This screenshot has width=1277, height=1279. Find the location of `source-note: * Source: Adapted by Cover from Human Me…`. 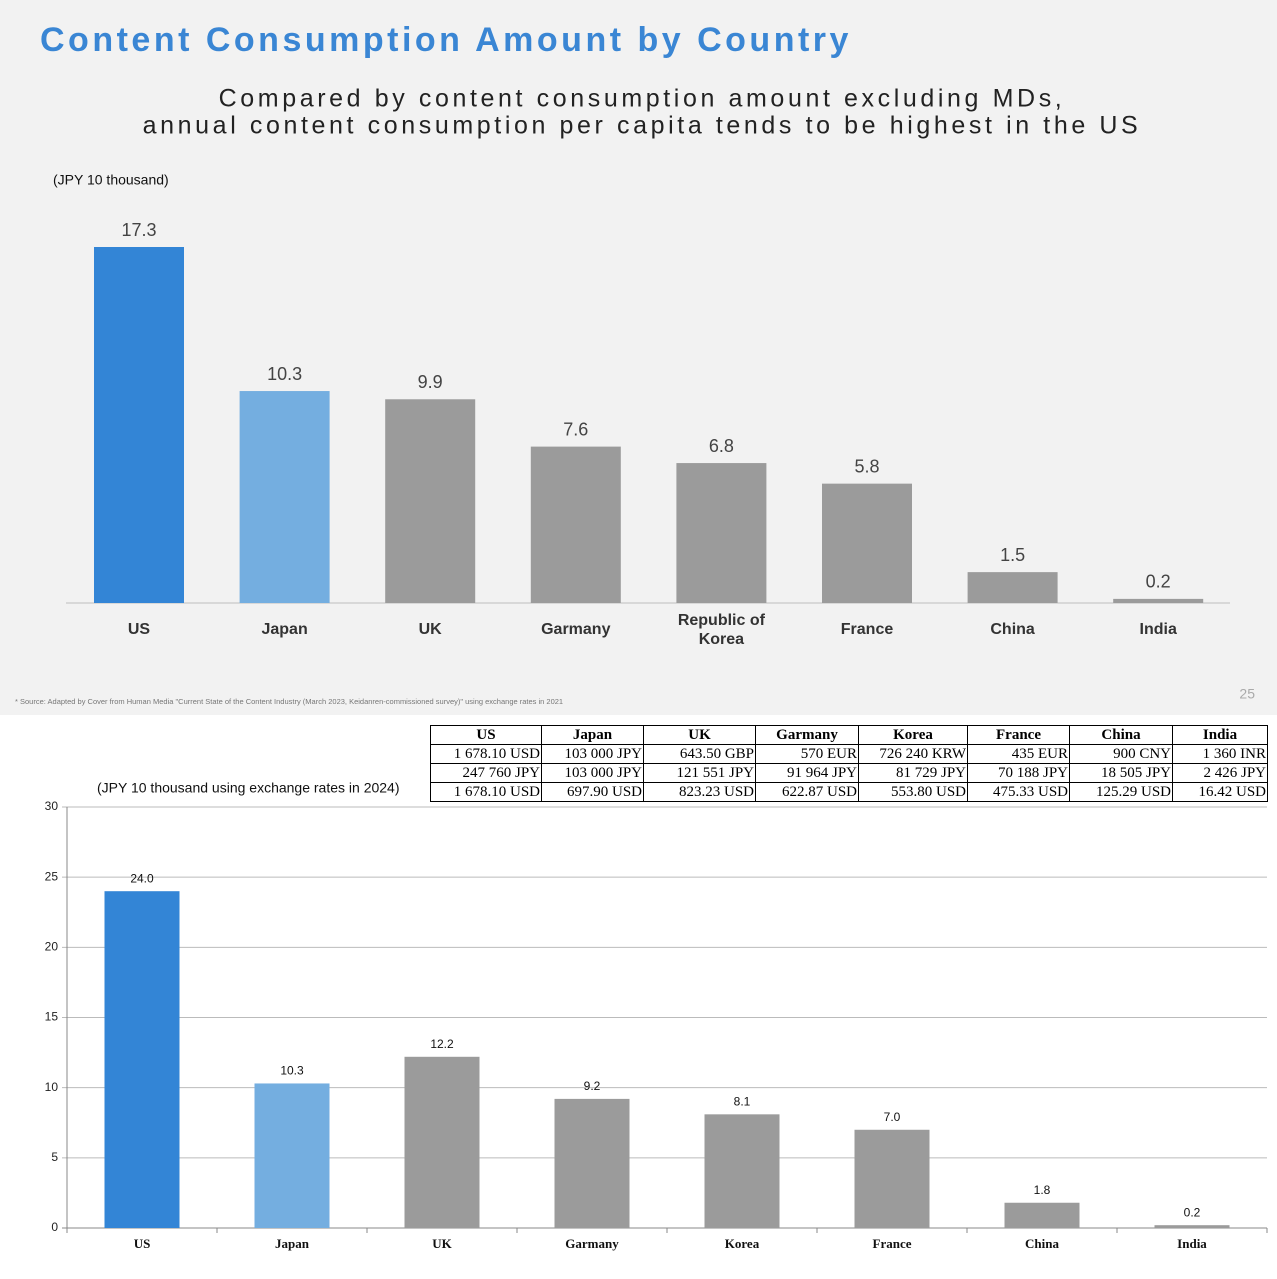

source-note: * Source: Adapted by Cover from Human Me… is located at coordinates (289, 701).